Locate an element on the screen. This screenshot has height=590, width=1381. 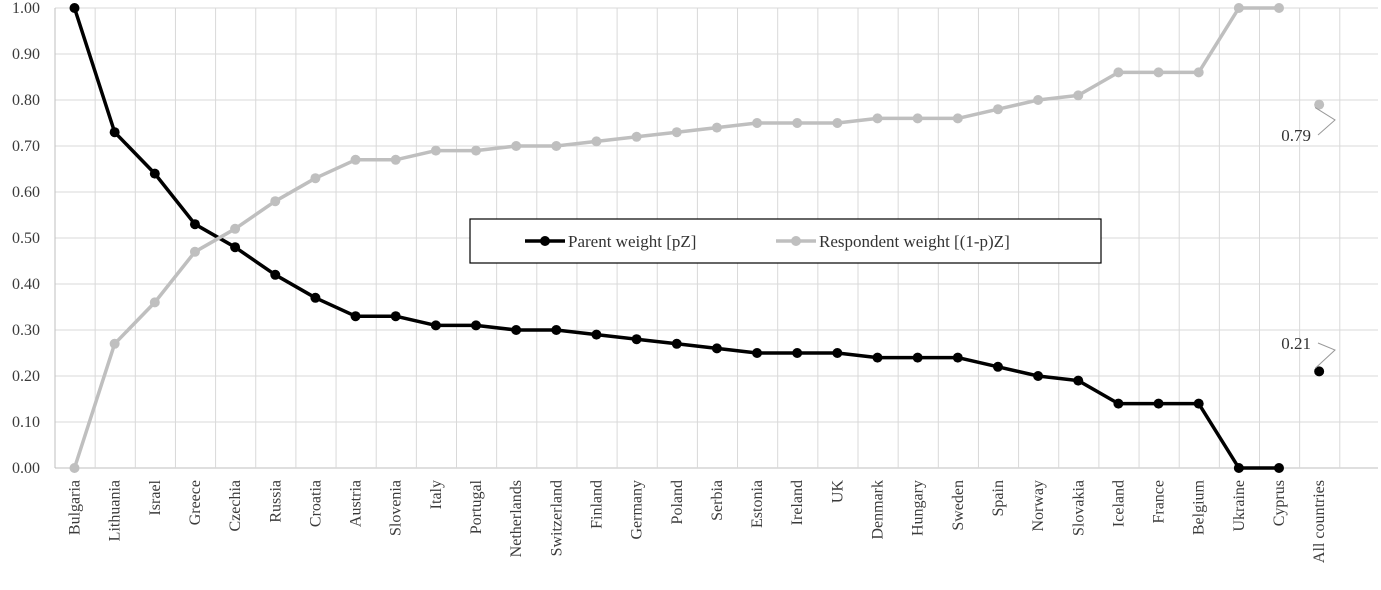
x-tick-label: Iceland is located at coordinates (1118, 503).